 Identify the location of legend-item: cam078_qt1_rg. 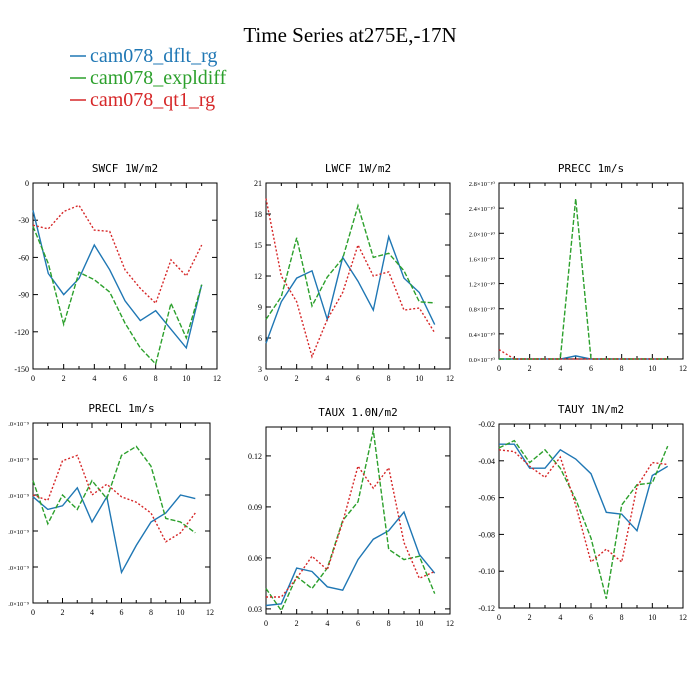
(142, 100).